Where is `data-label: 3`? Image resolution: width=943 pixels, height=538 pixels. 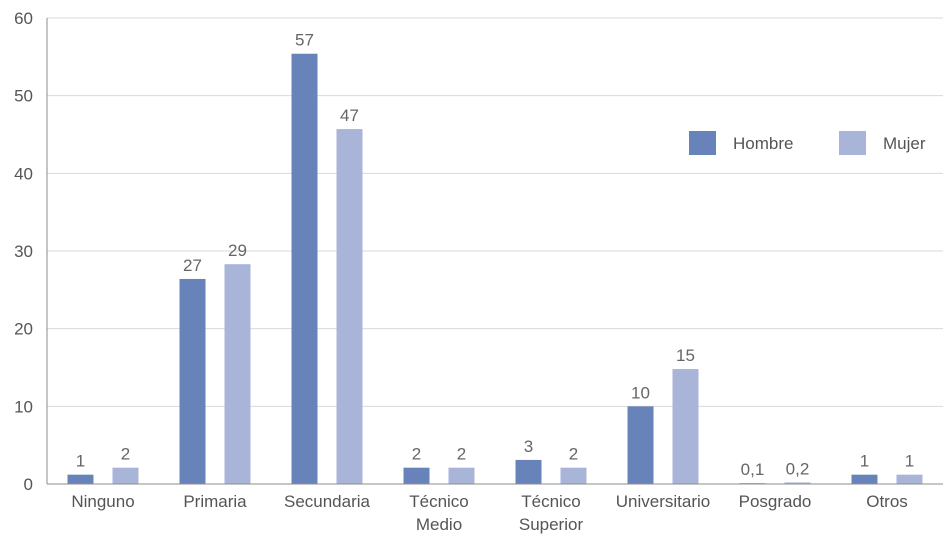 data-label: 3 is located at coordinates (528, 446).